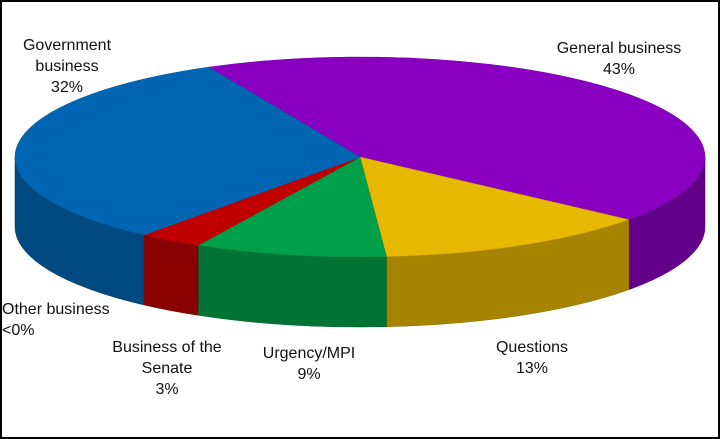 This screenshot has width=720, height=439. What do you see at coordinates (167, 358) in the screenshot?
I see `category-label: Business of the Senate` at bounding box center [167, 358].